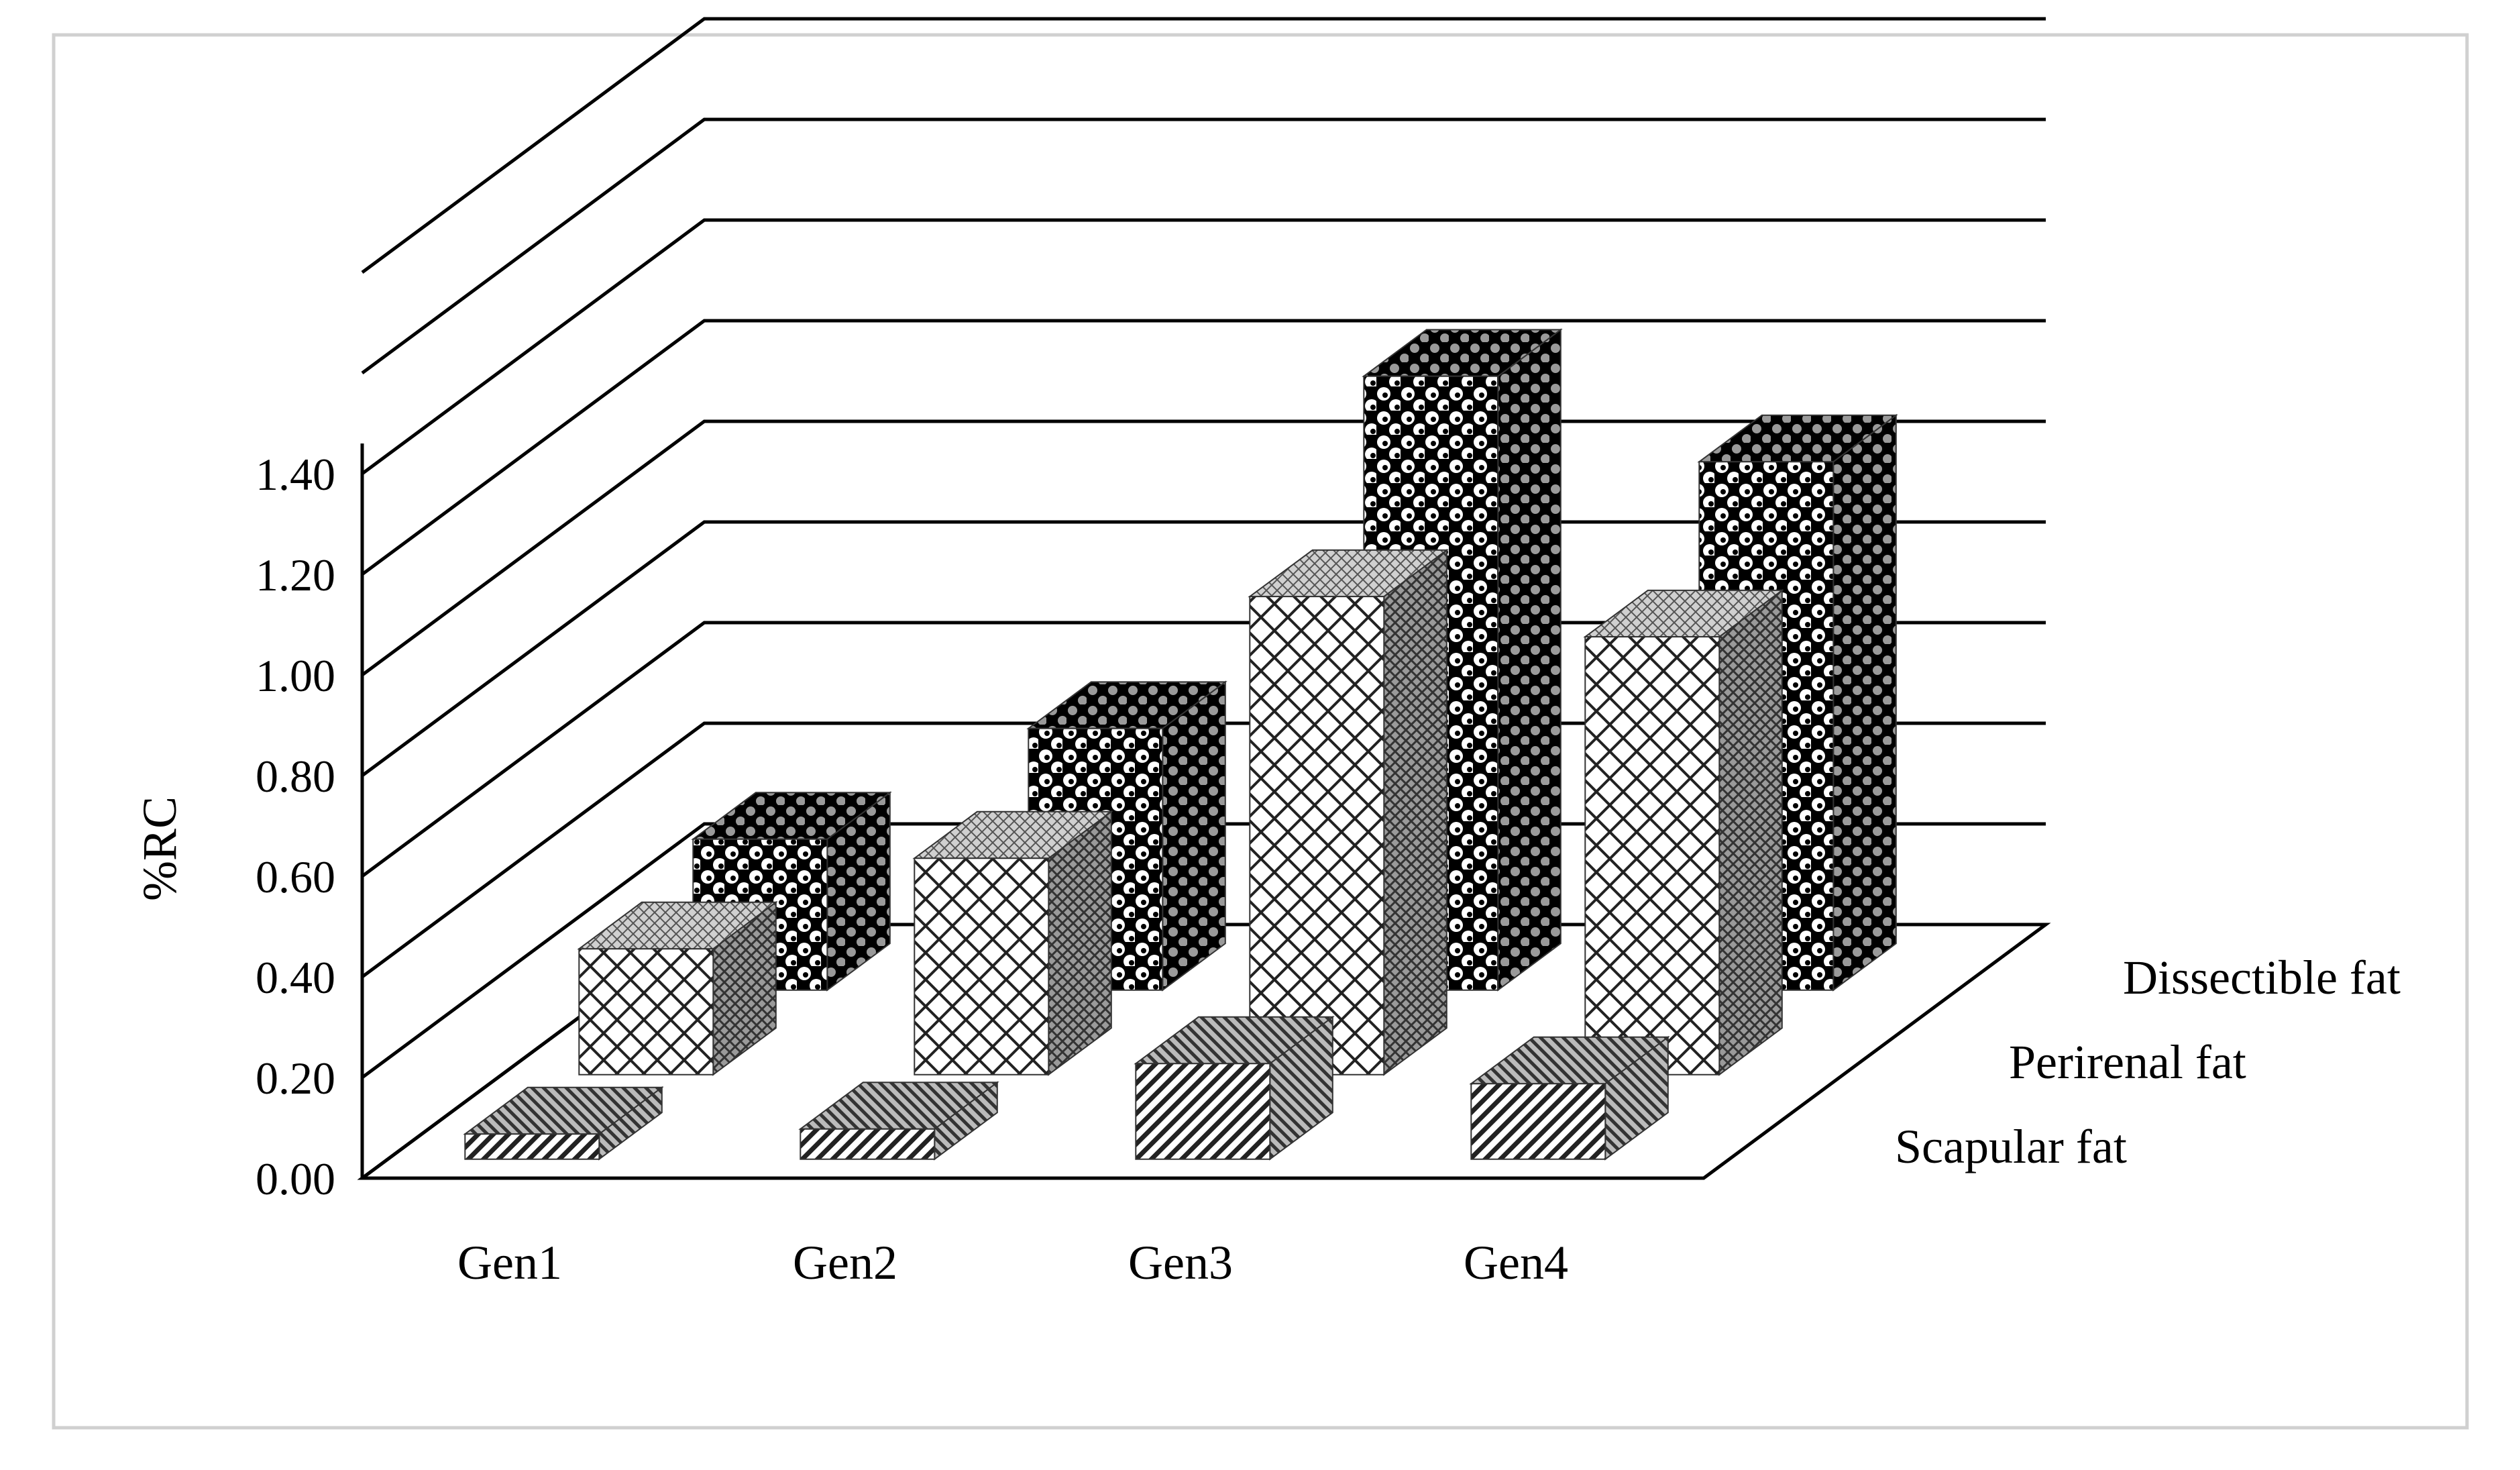  Describe the element at coordinates (509, 1263) in the screenshot. I see `x-tick-label: Gen1` at that location.